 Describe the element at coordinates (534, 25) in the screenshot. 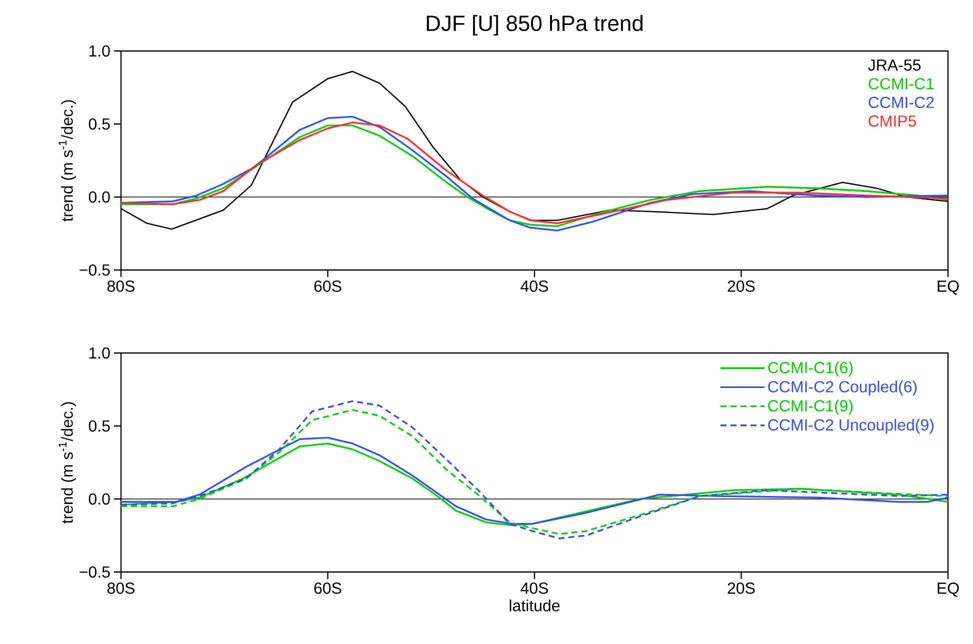

I see `chart-title: DJF [U] 850 hPa trend` at that location.